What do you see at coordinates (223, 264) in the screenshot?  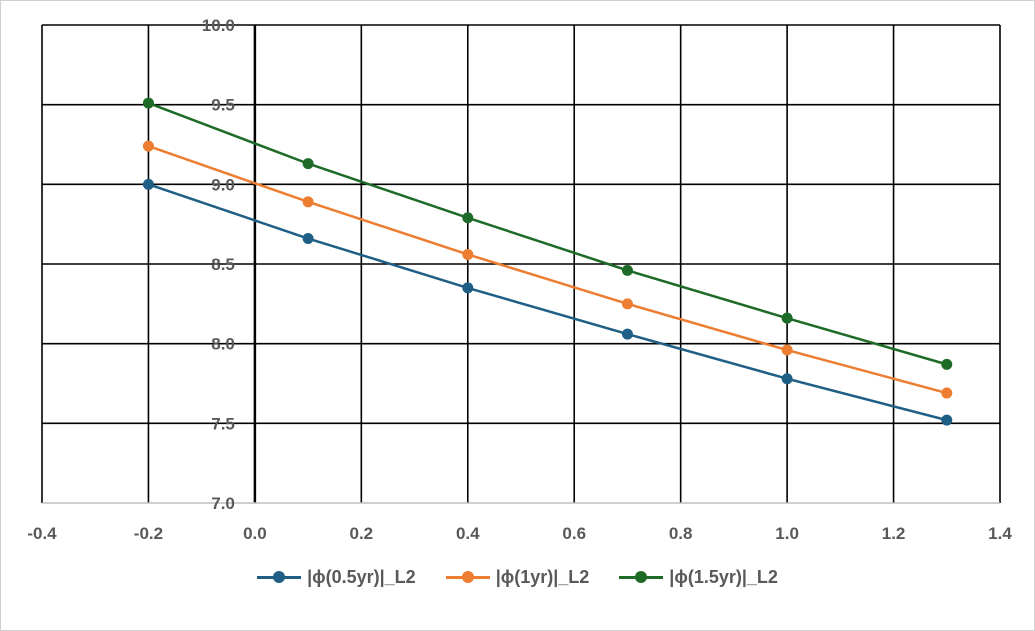 I see `y-tick-label: 8.5` at bounding box center [223, 264].